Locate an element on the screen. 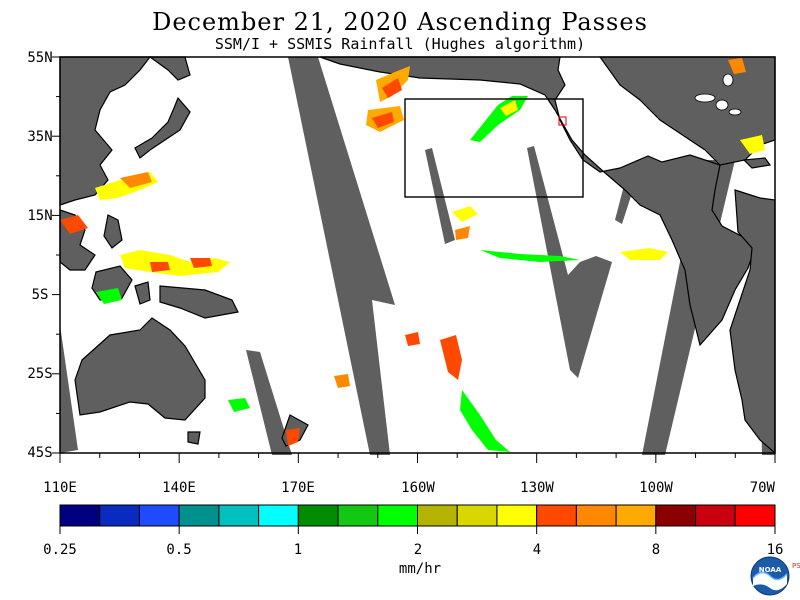 The height and width of the screenshot is (600, 800). lon-label: 170E is located at coordinates (298, 488).